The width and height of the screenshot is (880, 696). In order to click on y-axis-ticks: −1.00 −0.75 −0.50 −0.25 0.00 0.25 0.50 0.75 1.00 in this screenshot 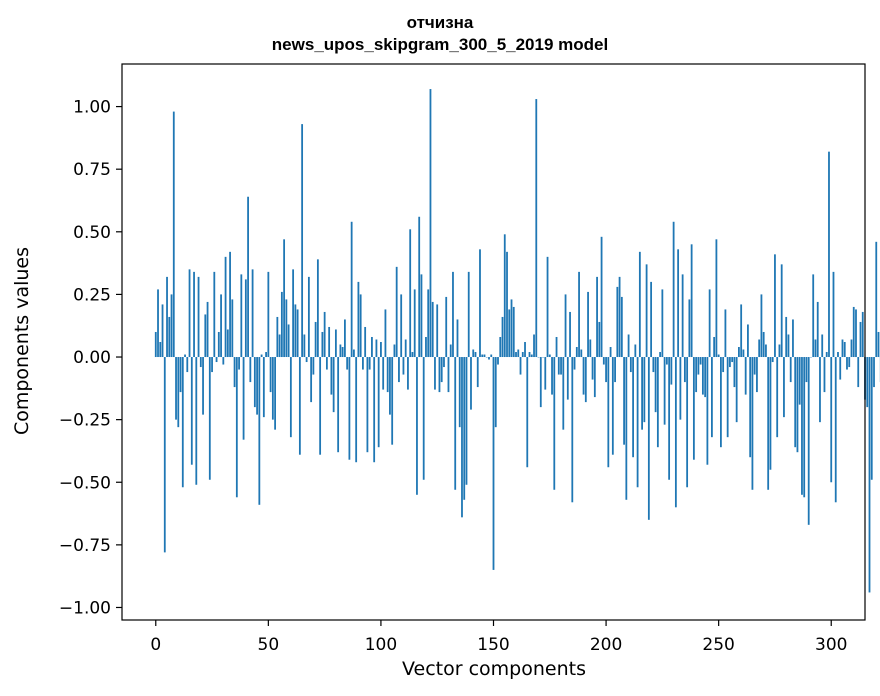, I will do `click(90, 358)`.